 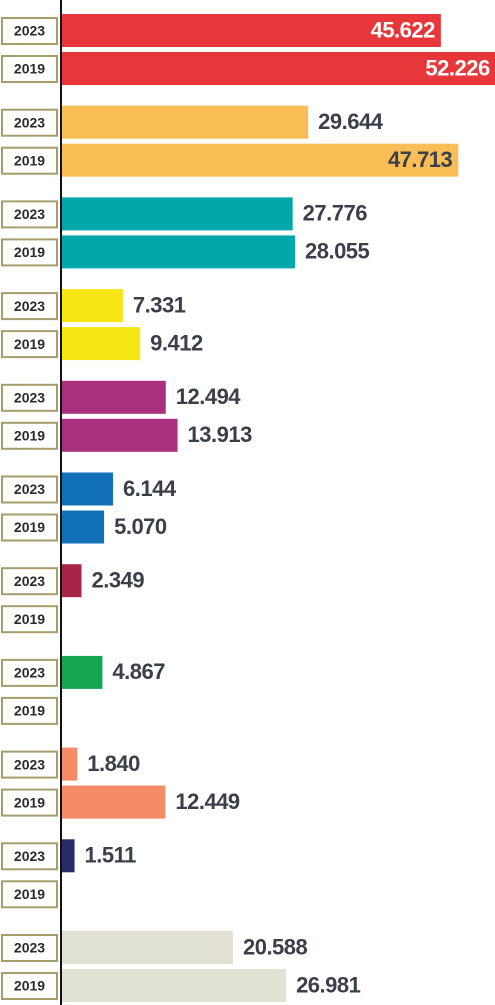 I want to click on value-label: 5.070, so click(x=140, y=526).